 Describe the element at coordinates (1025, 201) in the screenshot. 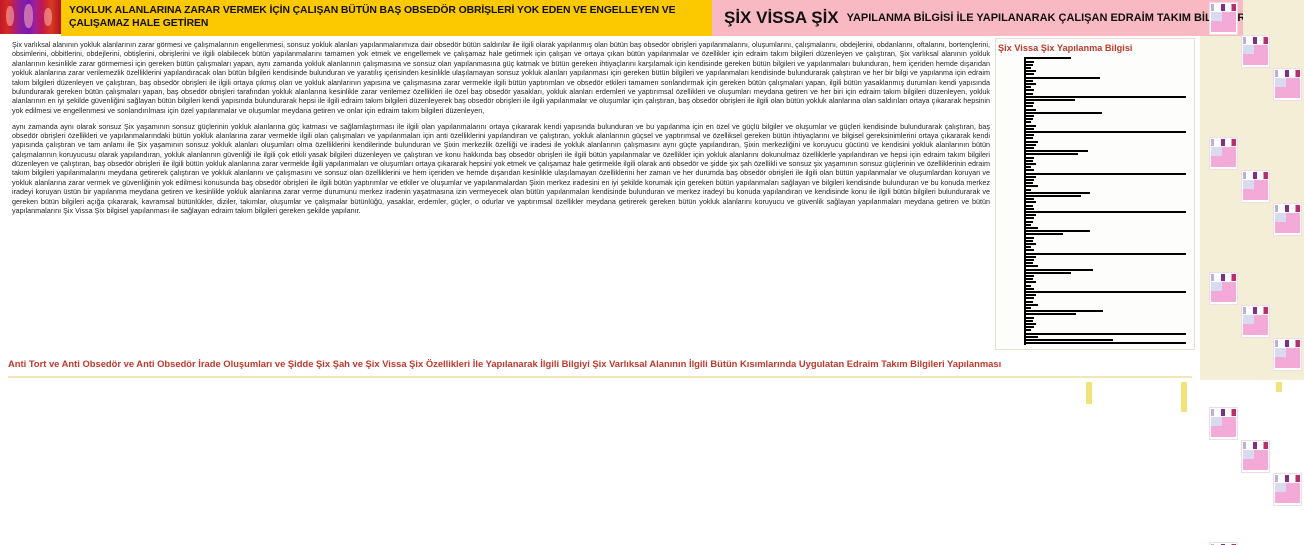

I see `chart-y-axis` at that location.